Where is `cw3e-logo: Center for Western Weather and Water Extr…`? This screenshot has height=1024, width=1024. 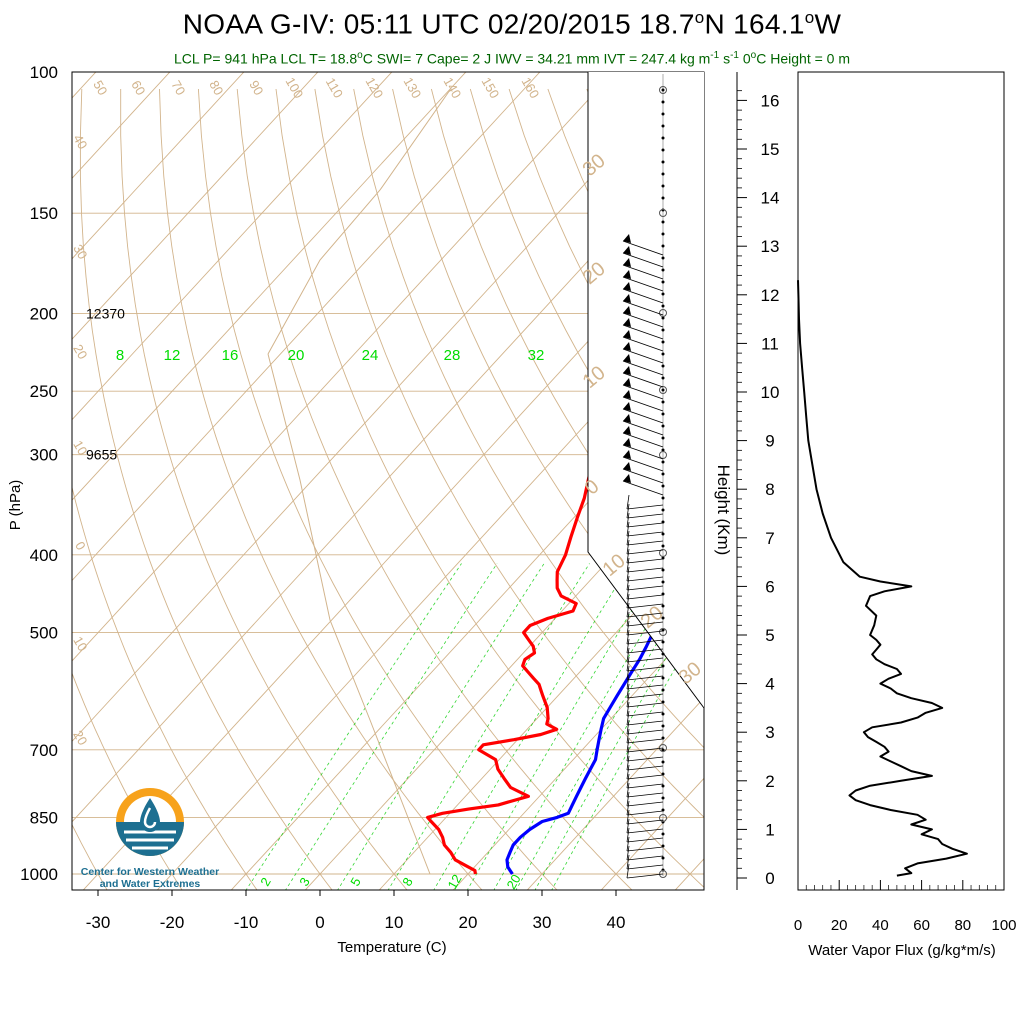 cw3e-logo: Center for Western Weather and Water Extr… is located at coordinates (150, 837).